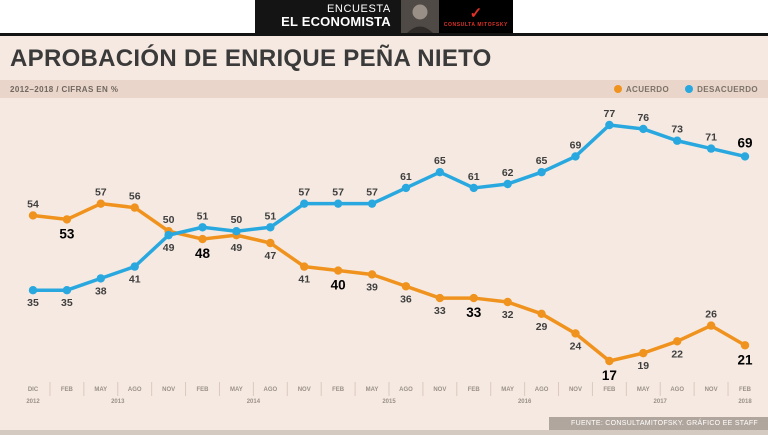 The image size is (768, 435). Describe the element at coordinates (33, 402) in the screenshot. I see `x-axis-year-label: 2012` at that location.